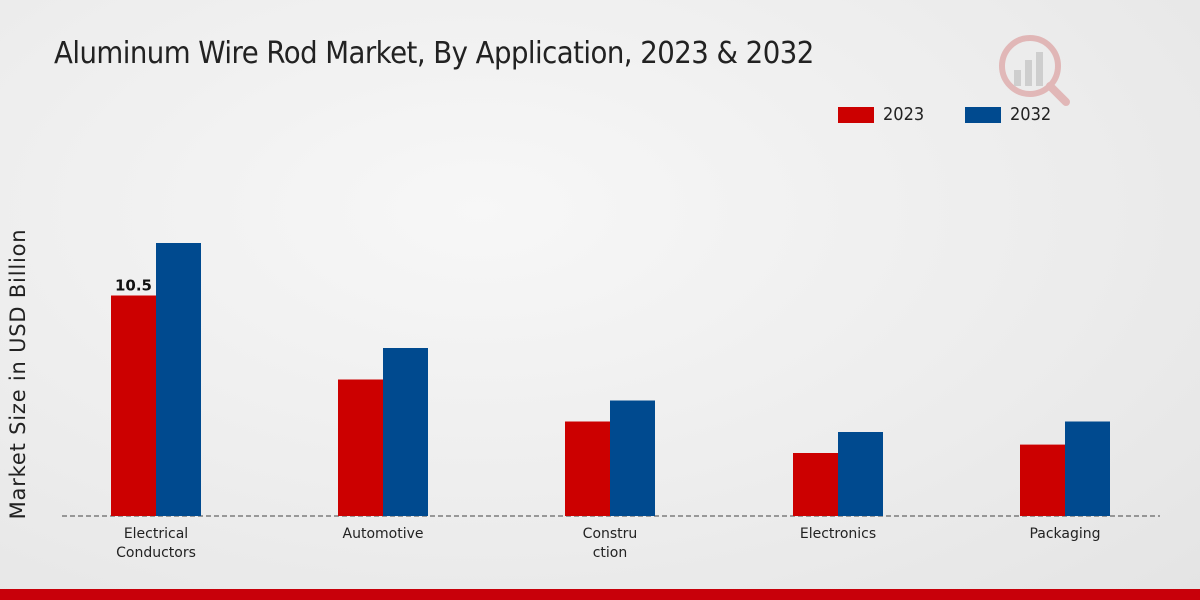 Image resolution: width=1200 pixels, height=600 pixels. What do you see at coordinates (383, 534) in the screenshot?
I see `x-tick-label-1: Automotive` at bounding box center [383, 534].